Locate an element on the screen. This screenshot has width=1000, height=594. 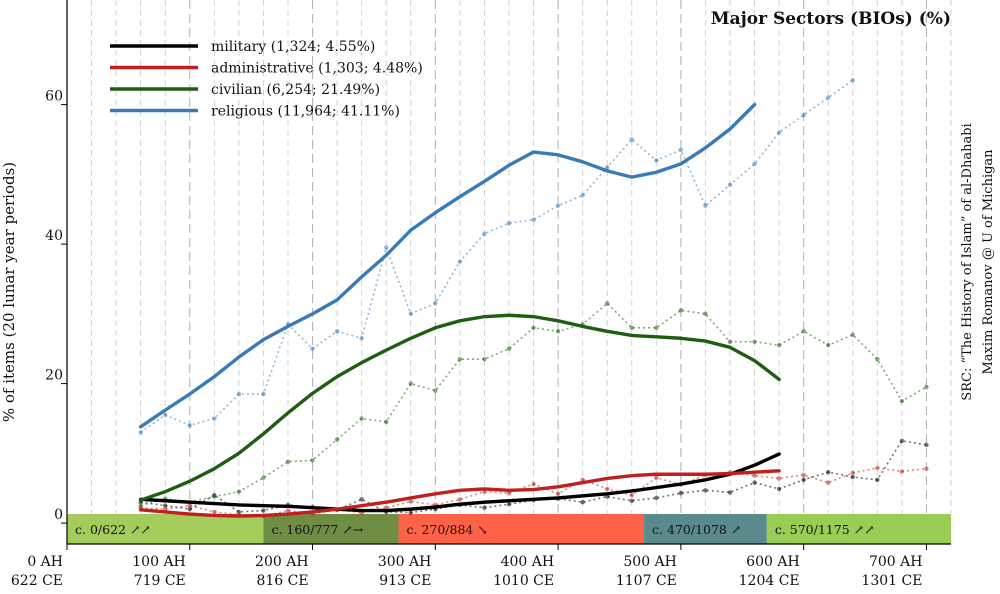
x-tick-label-ce: 1010 CE is located at coordinates (523, 581).